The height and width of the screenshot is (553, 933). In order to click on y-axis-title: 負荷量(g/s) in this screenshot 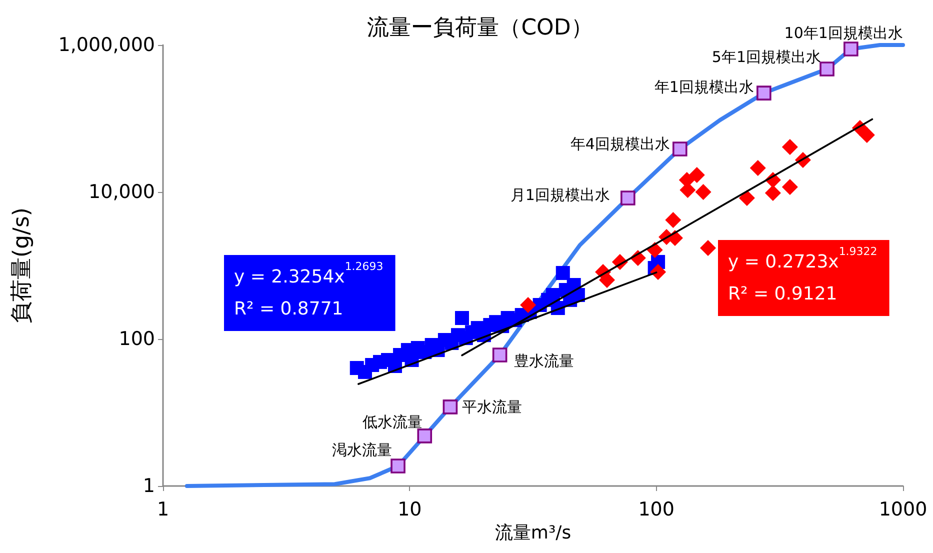, I will do `click(22, 265)`.